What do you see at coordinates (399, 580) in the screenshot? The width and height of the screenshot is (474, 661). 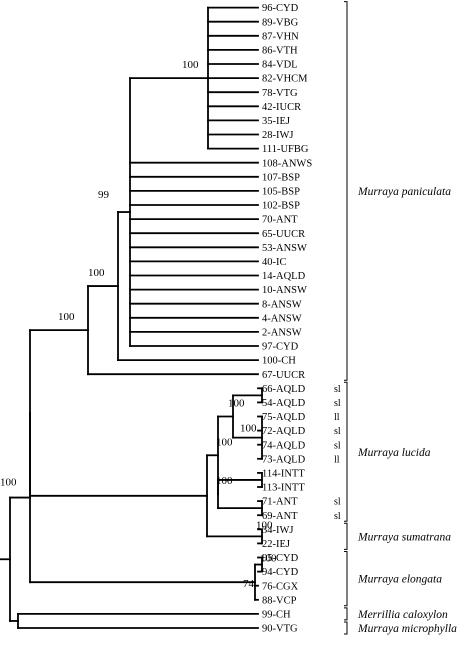 I see `clade-name: Murraya elongata` at bounding box center [399, 580].